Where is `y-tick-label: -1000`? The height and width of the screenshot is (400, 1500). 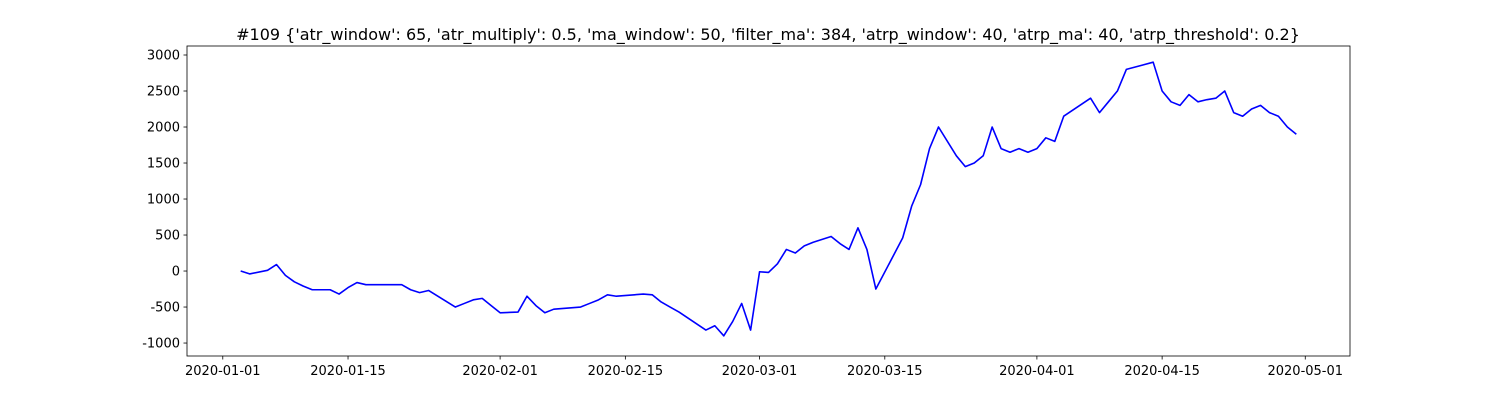 y-tick-label: -1000 is located at coordinates (161, 344).